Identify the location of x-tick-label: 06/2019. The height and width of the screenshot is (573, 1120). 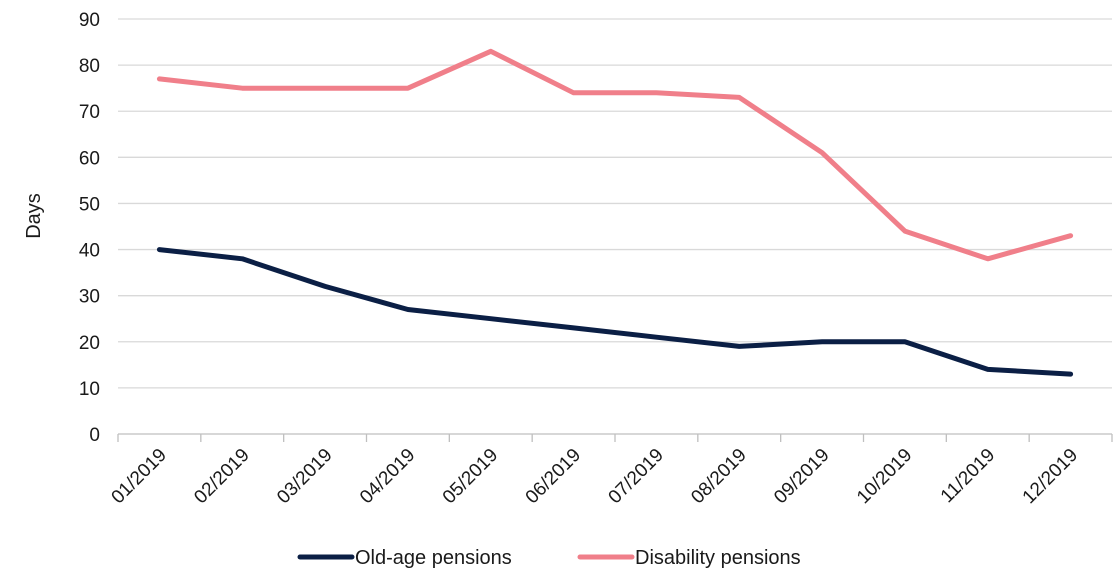
(553, 476).